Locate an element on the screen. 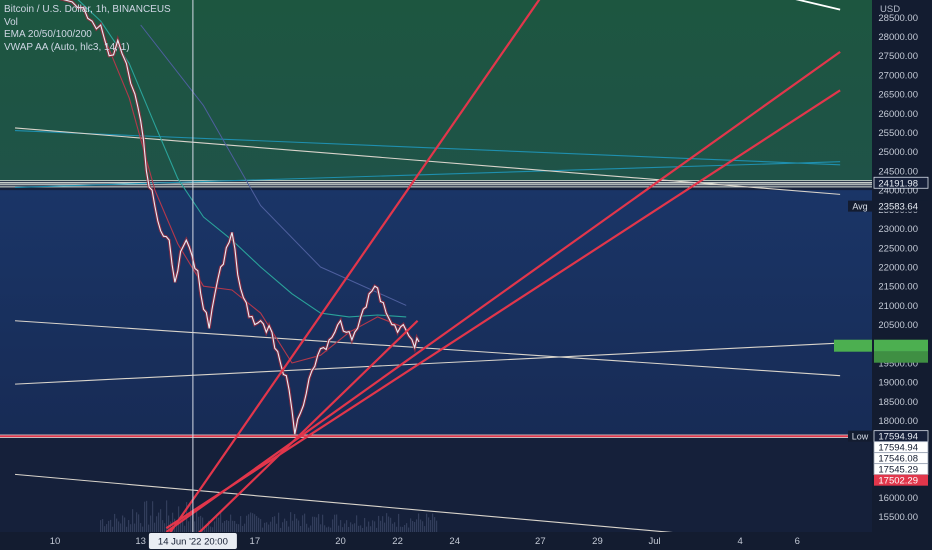 Image resolution: width=932 pixels, height=550 pixels. side-label: Low is located at coordinates (860, 437).